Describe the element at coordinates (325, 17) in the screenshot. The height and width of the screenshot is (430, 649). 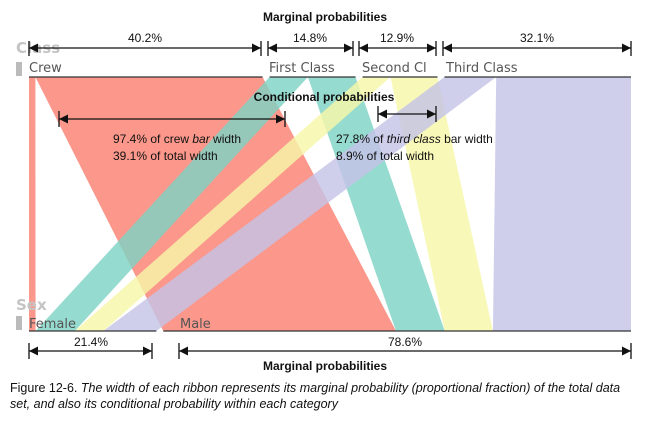
I see `marginal-probabilities-title-top: Marginal probabilities` at that location.